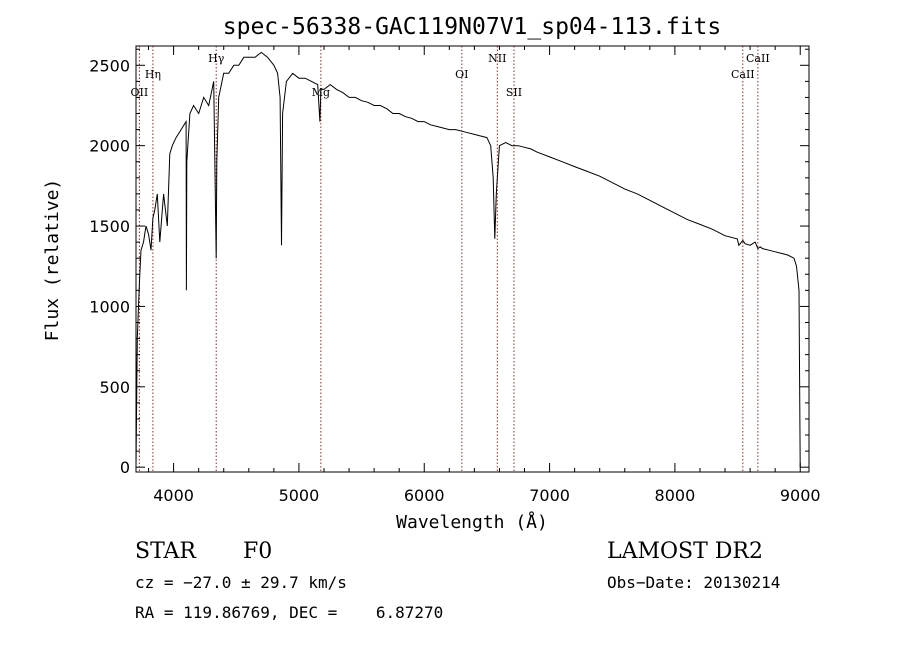  Describe the element at coordinates (52, 260) in the screenshot. I see `y-axis-label: Flux (relative)` at that location.